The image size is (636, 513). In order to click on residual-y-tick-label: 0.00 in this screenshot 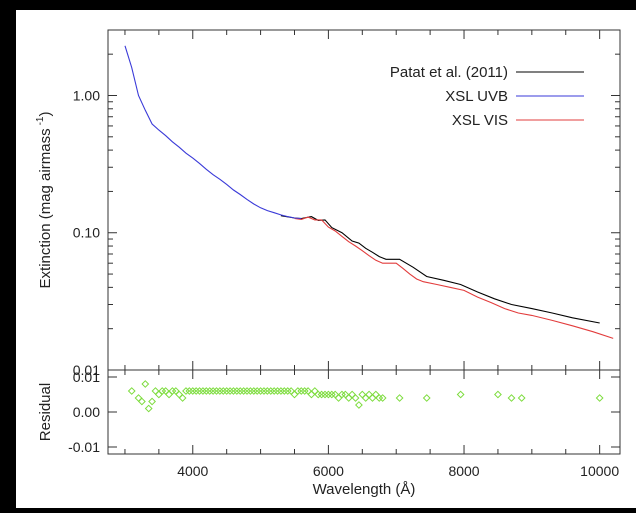, I will do `click(86, 412)`.